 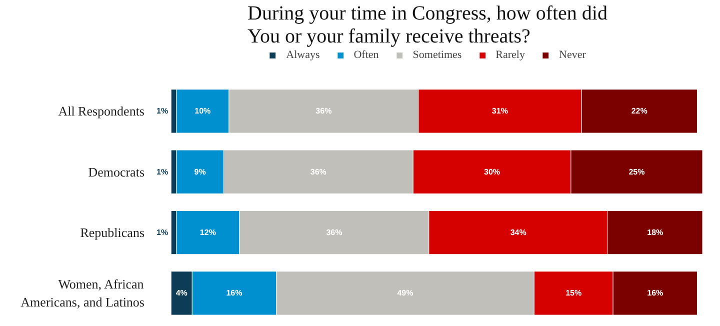 What do you see at coordinates (518, 233) in the screenshot?
I see `data-label: 34%` at bounding box center [518, 233].